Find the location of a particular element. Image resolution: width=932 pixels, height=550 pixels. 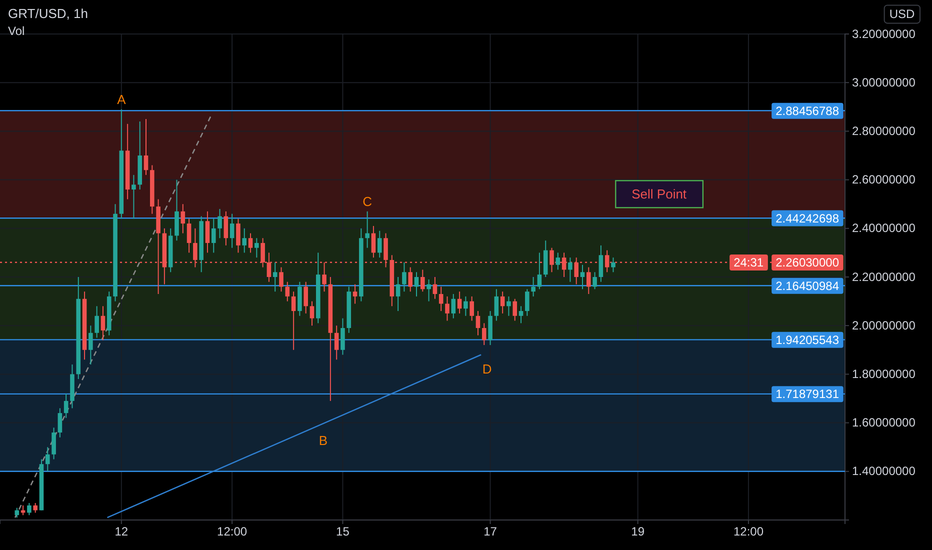

annotation: C is located at coordinates (367, 201).